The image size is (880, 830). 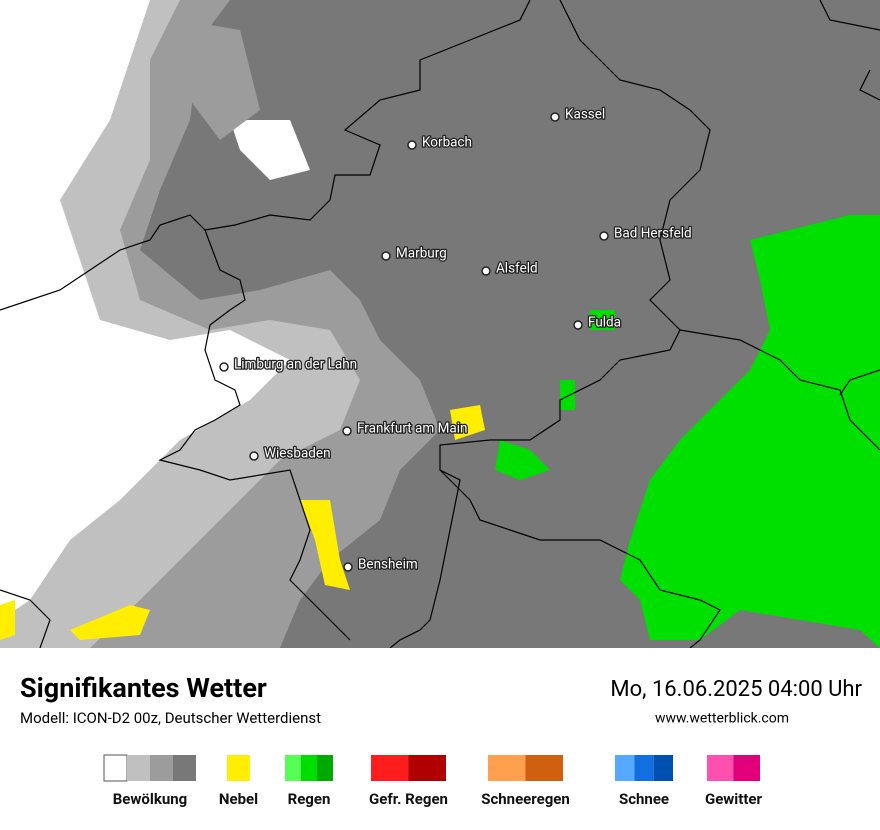 What do you see at coordinates (447, 143) in the screenshot?
I see `city-label: Korbach` at bounding box center [447, 143].